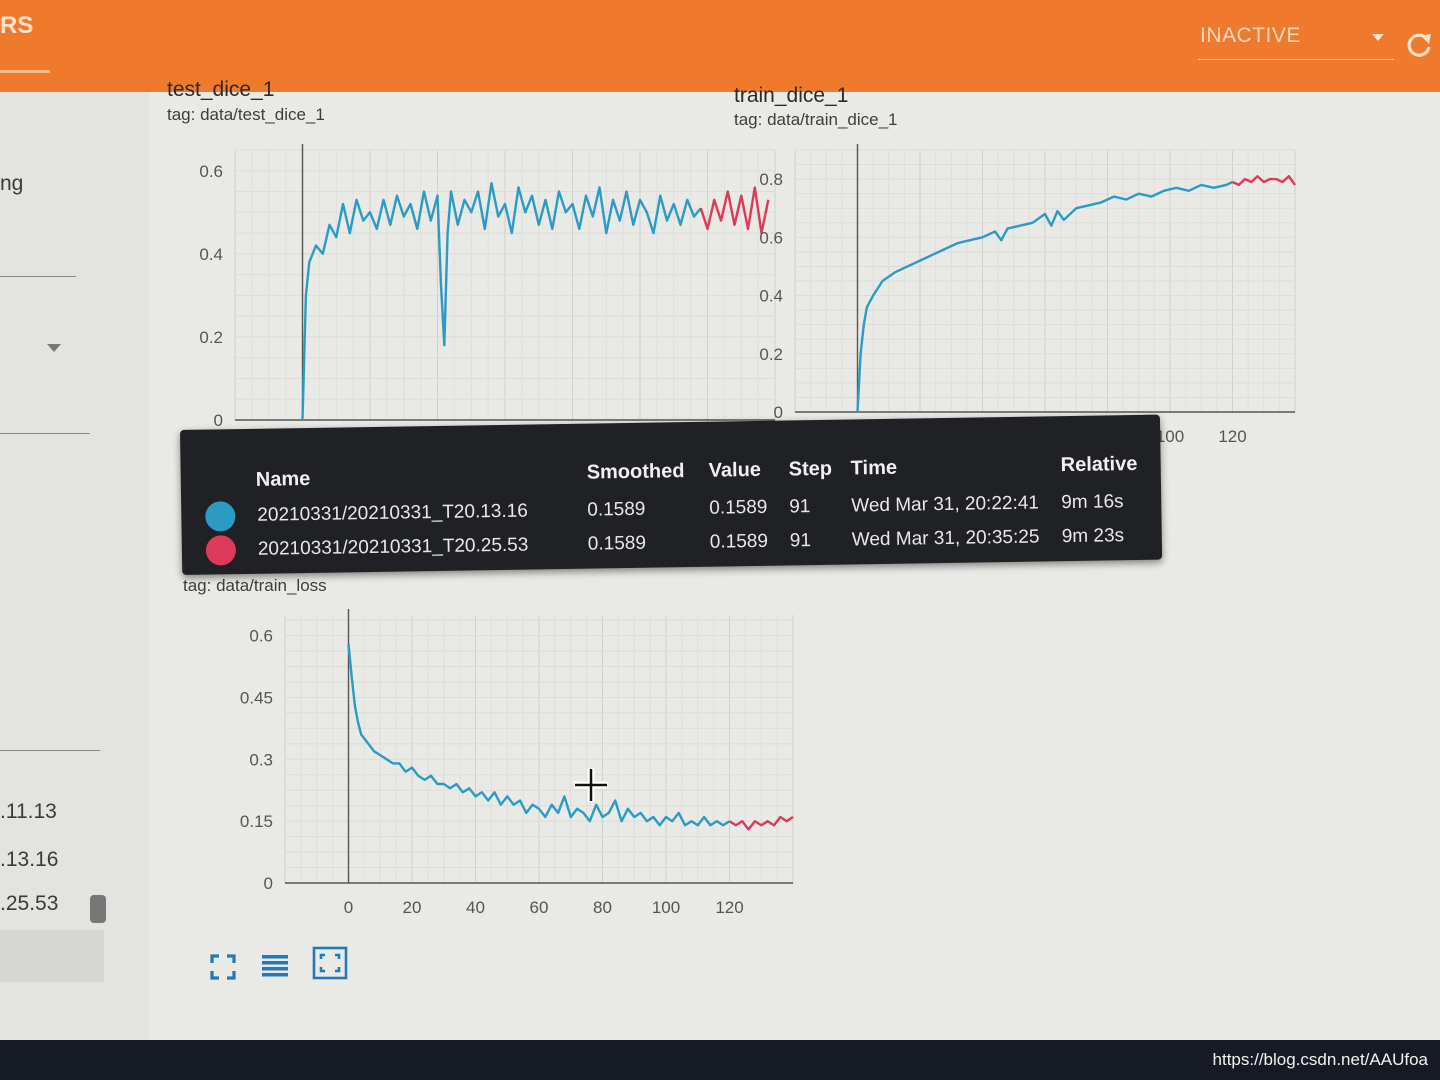 The width and height of the screenshot is (1440, 1080). Describe the element at coordinates (475, 907) in the screenshot. I see `x-tick-label: 40` at that location.